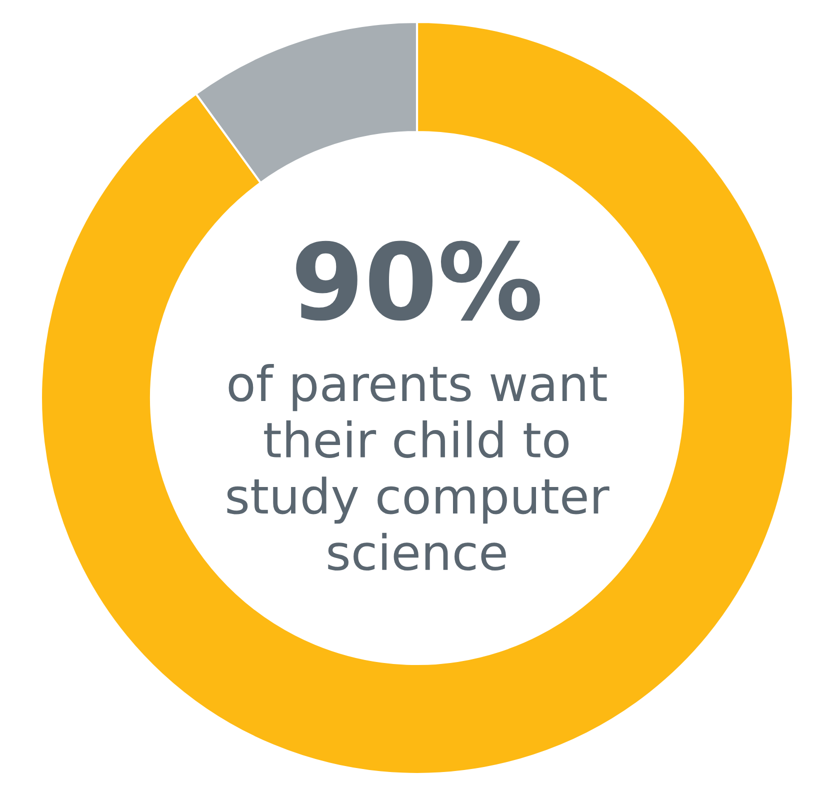 This screenshot has height=796, width=832. Describe the element at coordinates (418, 467) in the screenshot. I see `text: of parents want their child to study computer science` at that location.